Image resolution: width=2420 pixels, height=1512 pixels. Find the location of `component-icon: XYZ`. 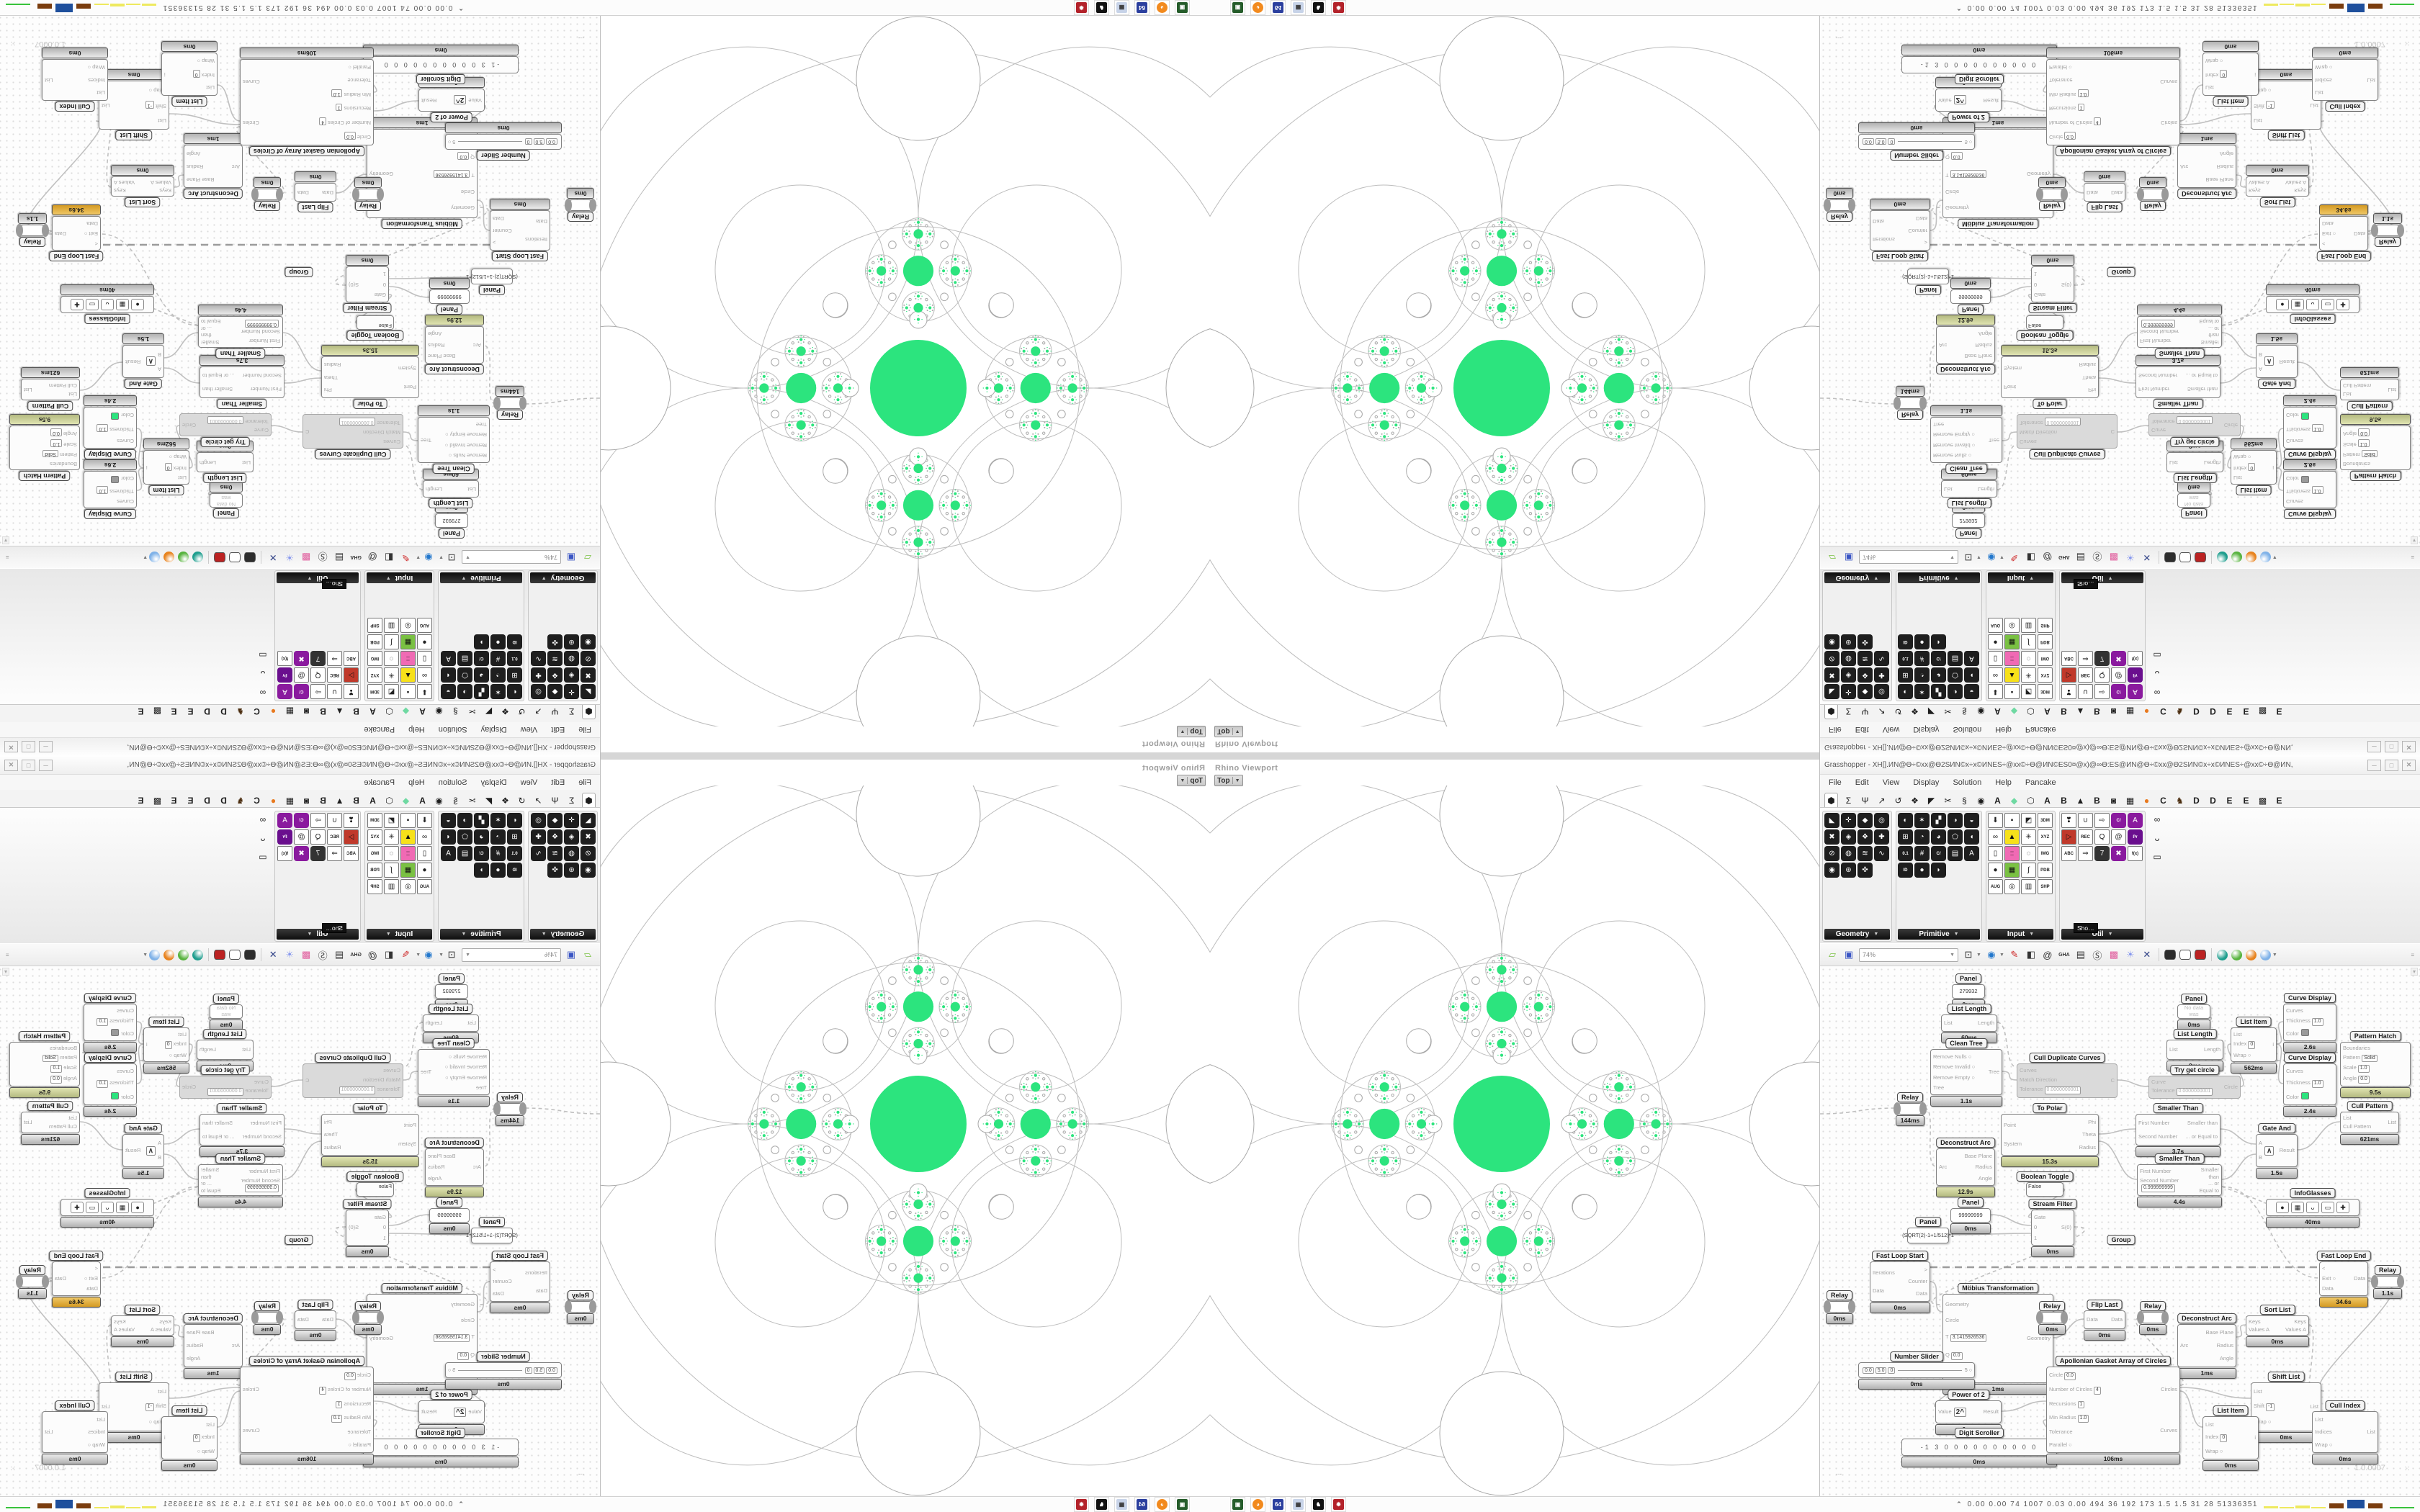

component-icon: XYZ is located at coordinates (2045, 837).